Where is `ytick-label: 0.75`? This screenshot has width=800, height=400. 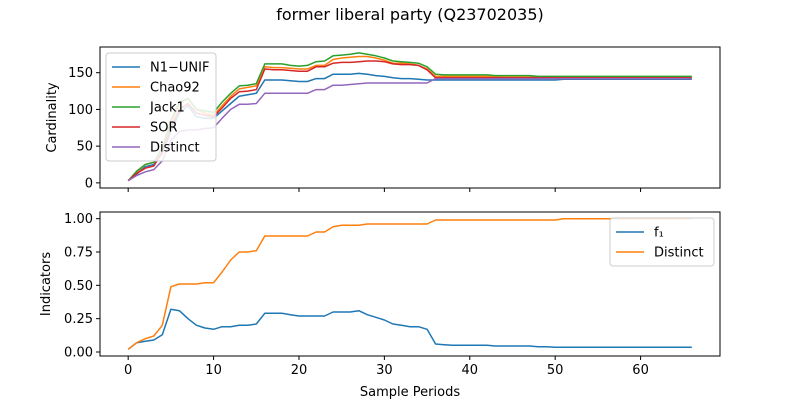 ytick-label: 0.75 is located at coordinates (78, 253).